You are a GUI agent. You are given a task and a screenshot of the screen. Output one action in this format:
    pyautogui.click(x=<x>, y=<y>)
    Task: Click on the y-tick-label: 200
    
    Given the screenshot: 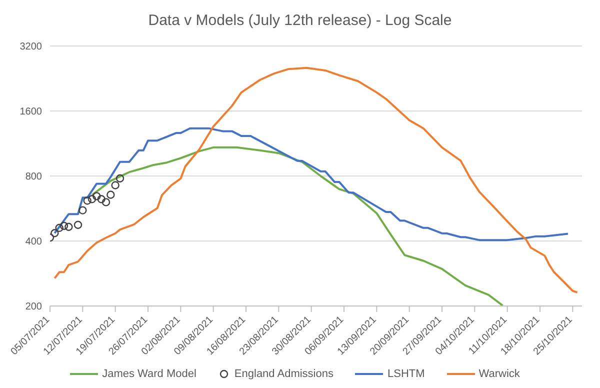 What is the action you would take?
    pyautogui.click(x=33, y=307)
    